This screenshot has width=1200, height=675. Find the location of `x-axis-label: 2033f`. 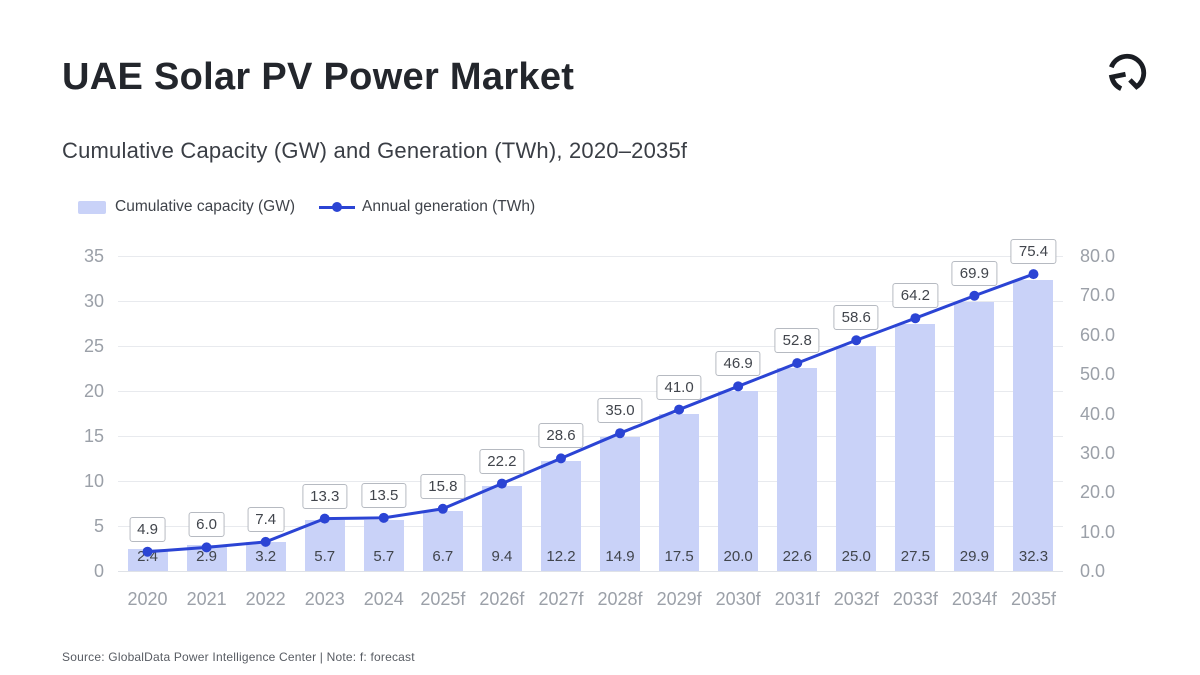

x-axis-label: 2033f is located at coordinates (915, 599).